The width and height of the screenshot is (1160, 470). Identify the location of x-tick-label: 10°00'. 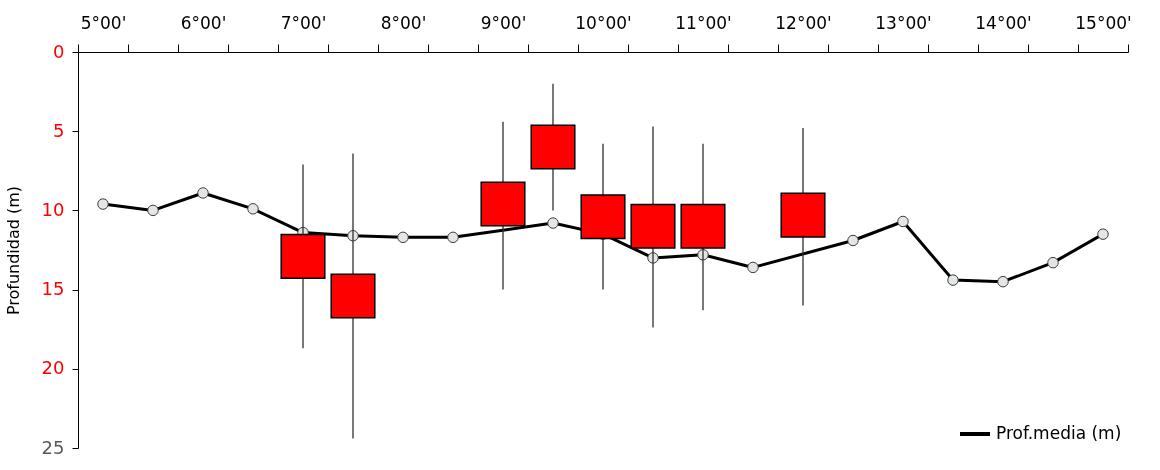
(603, 22).